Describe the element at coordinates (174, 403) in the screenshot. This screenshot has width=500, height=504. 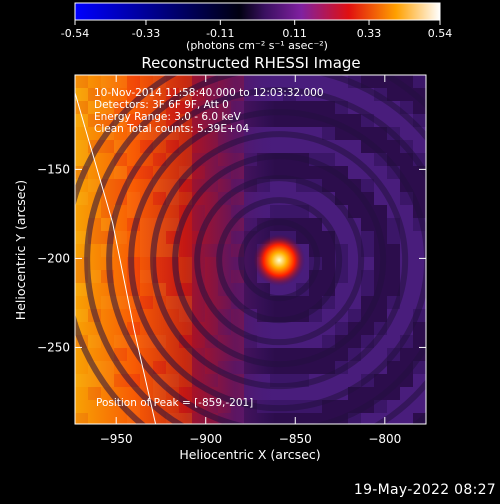
I see `peak-label: Position of Peak = [-859,-201]` at that location.